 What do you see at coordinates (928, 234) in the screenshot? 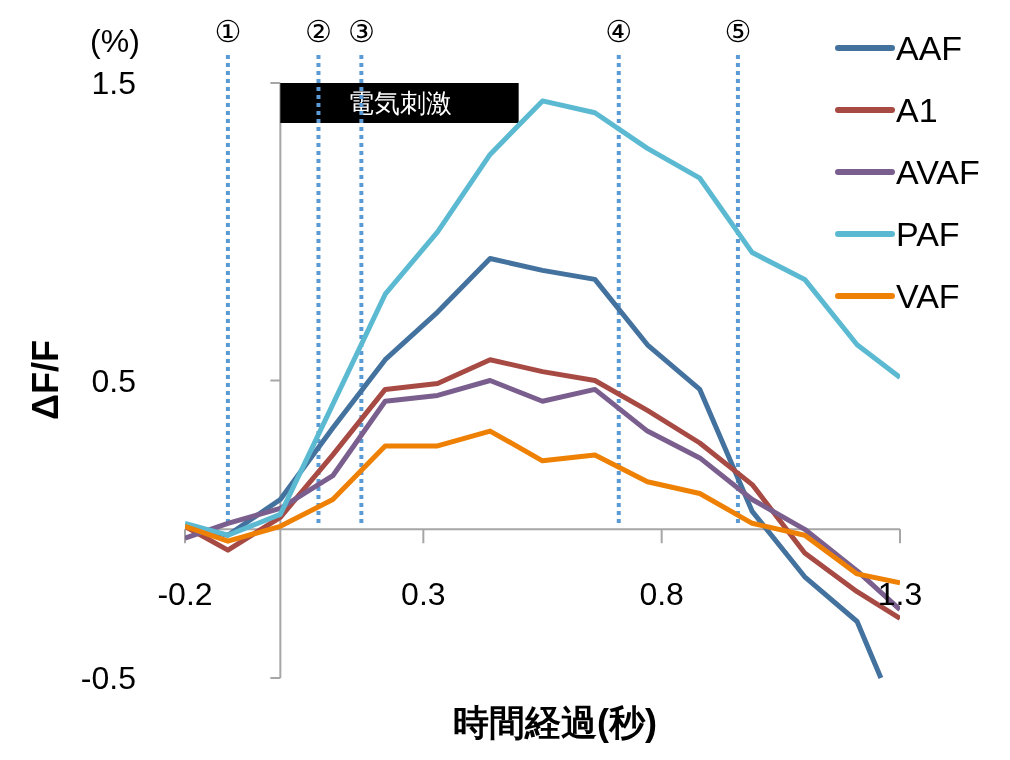
I see `legend-label: PAF` at bounding box center [928, 234].